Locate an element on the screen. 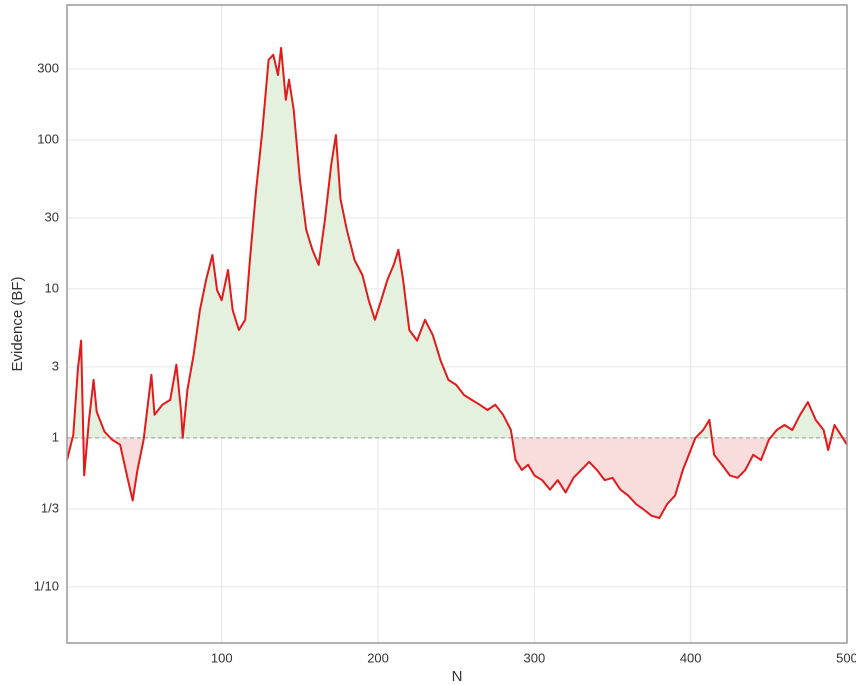  area-below is located at coordinates (457, 477).